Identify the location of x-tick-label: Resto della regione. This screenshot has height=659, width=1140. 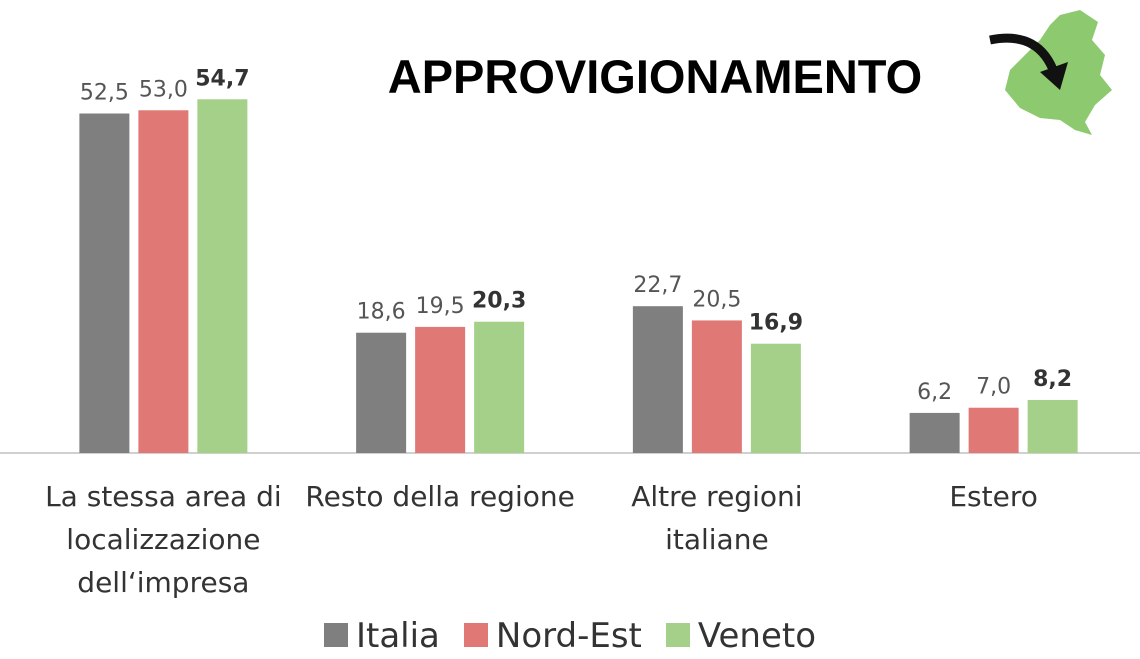
(440, 496).